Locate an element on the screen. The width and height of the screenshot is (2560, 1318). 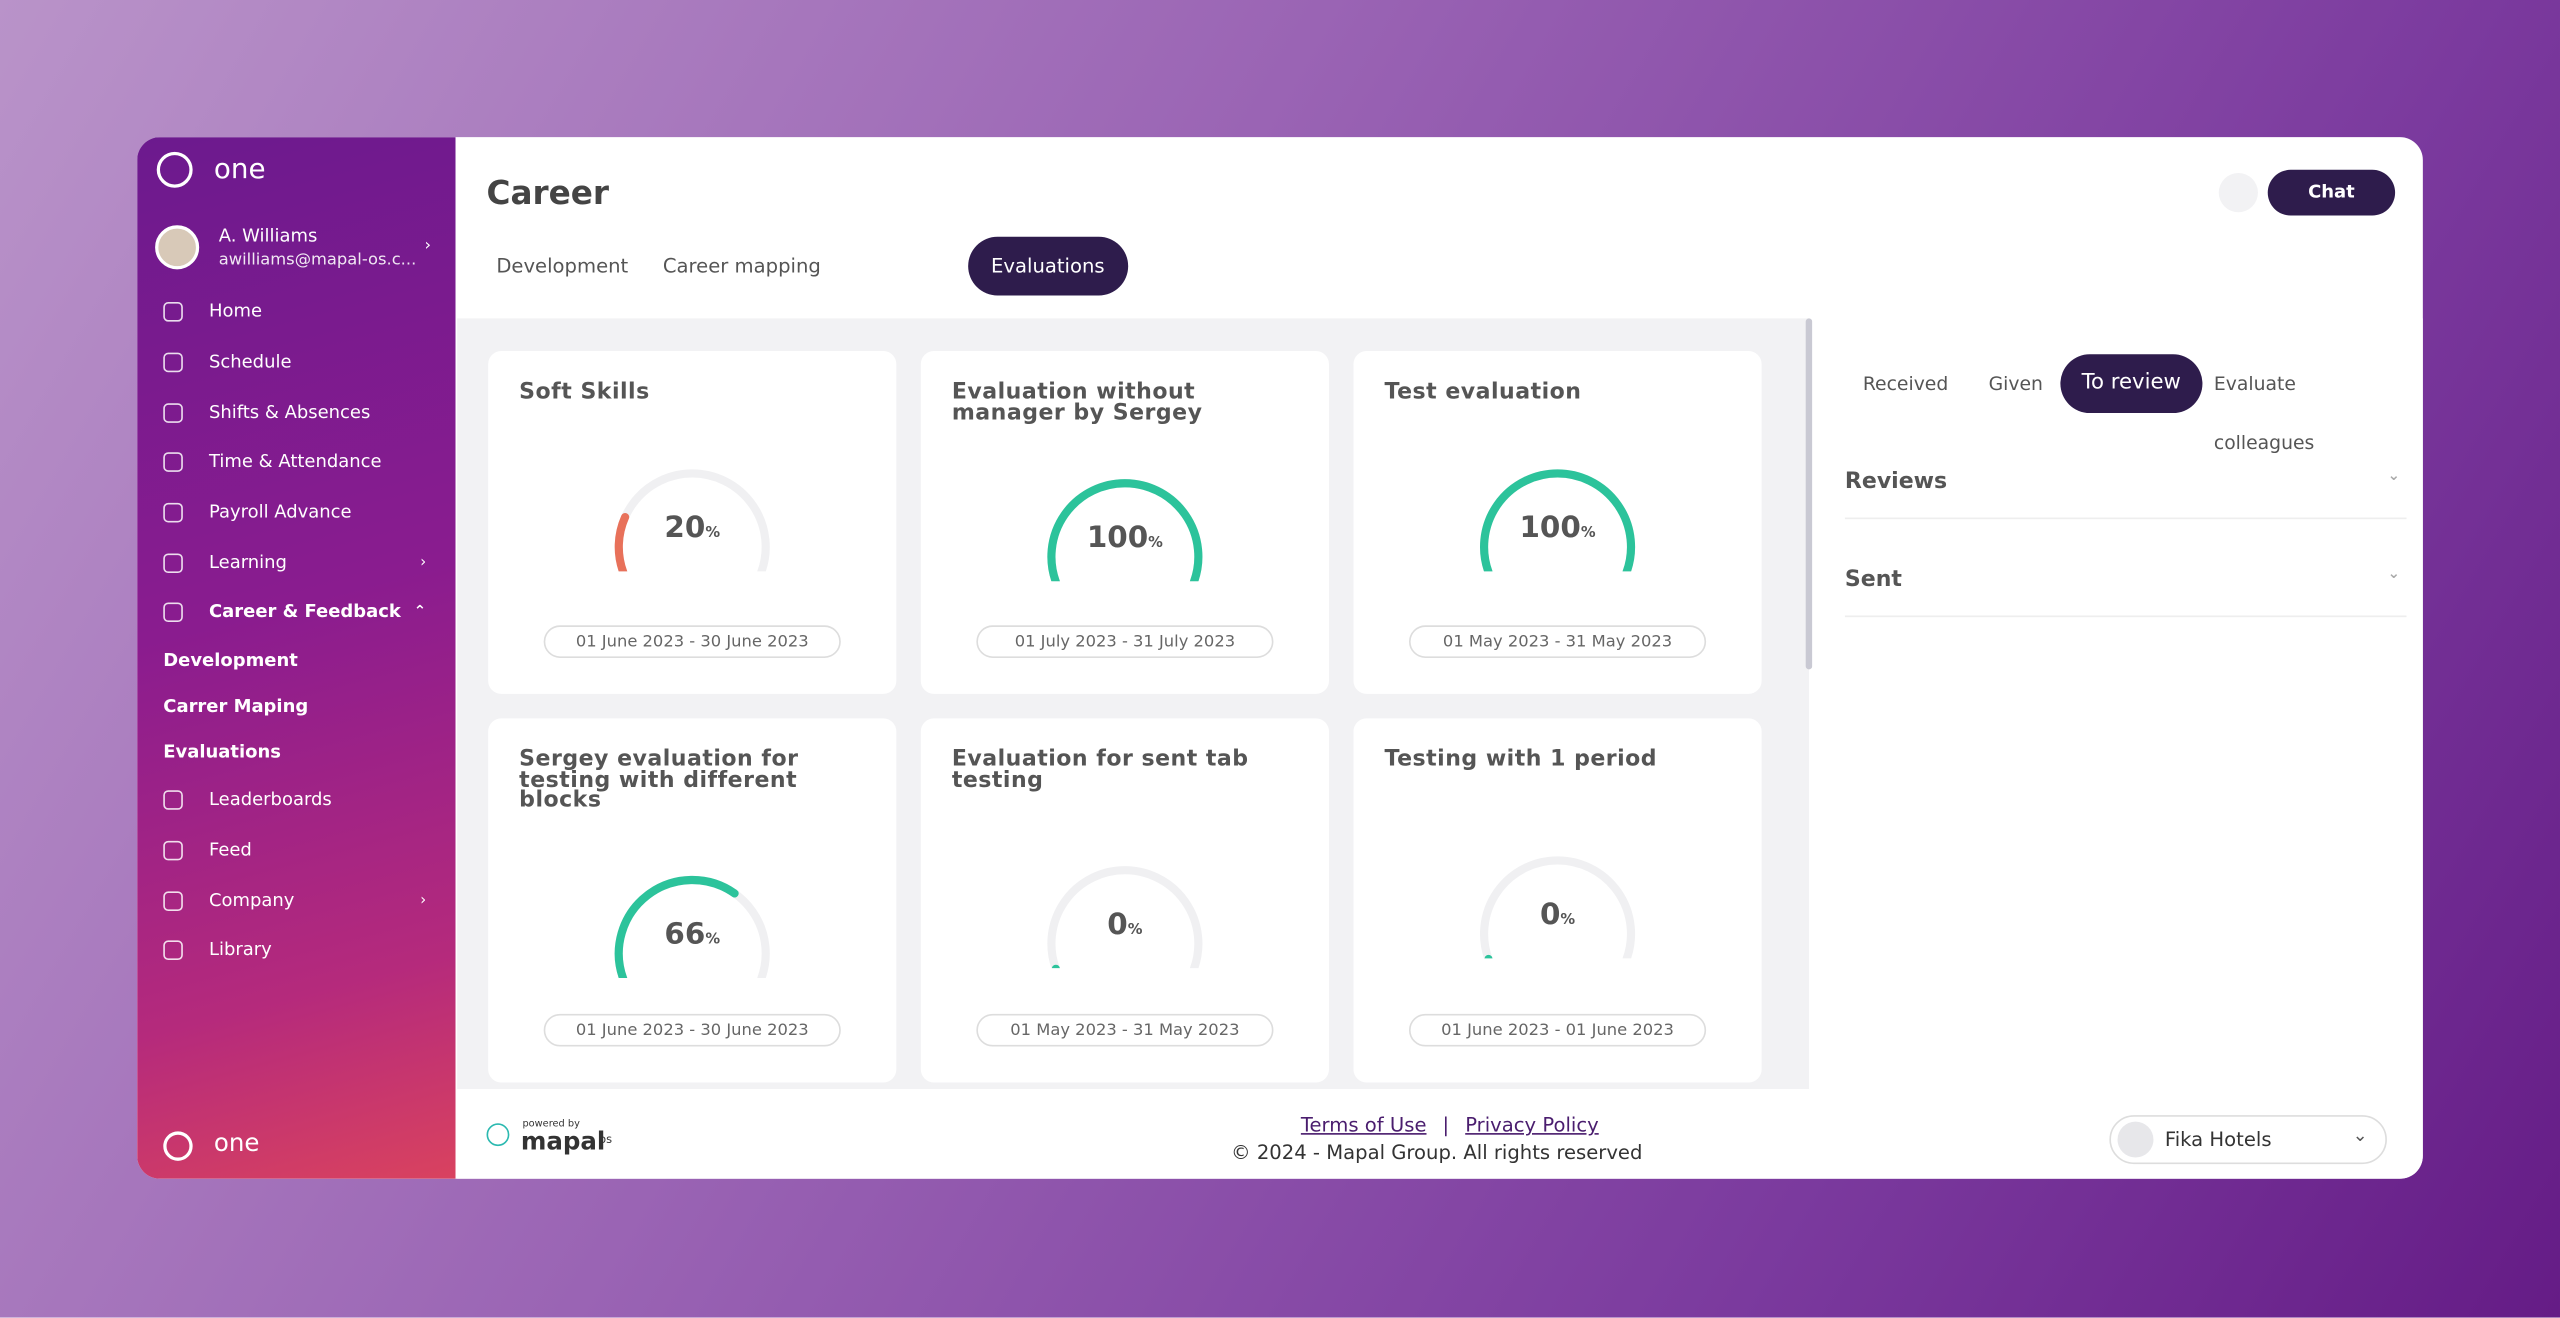
user-name: A. Williams is located at coordinates (268, 236).